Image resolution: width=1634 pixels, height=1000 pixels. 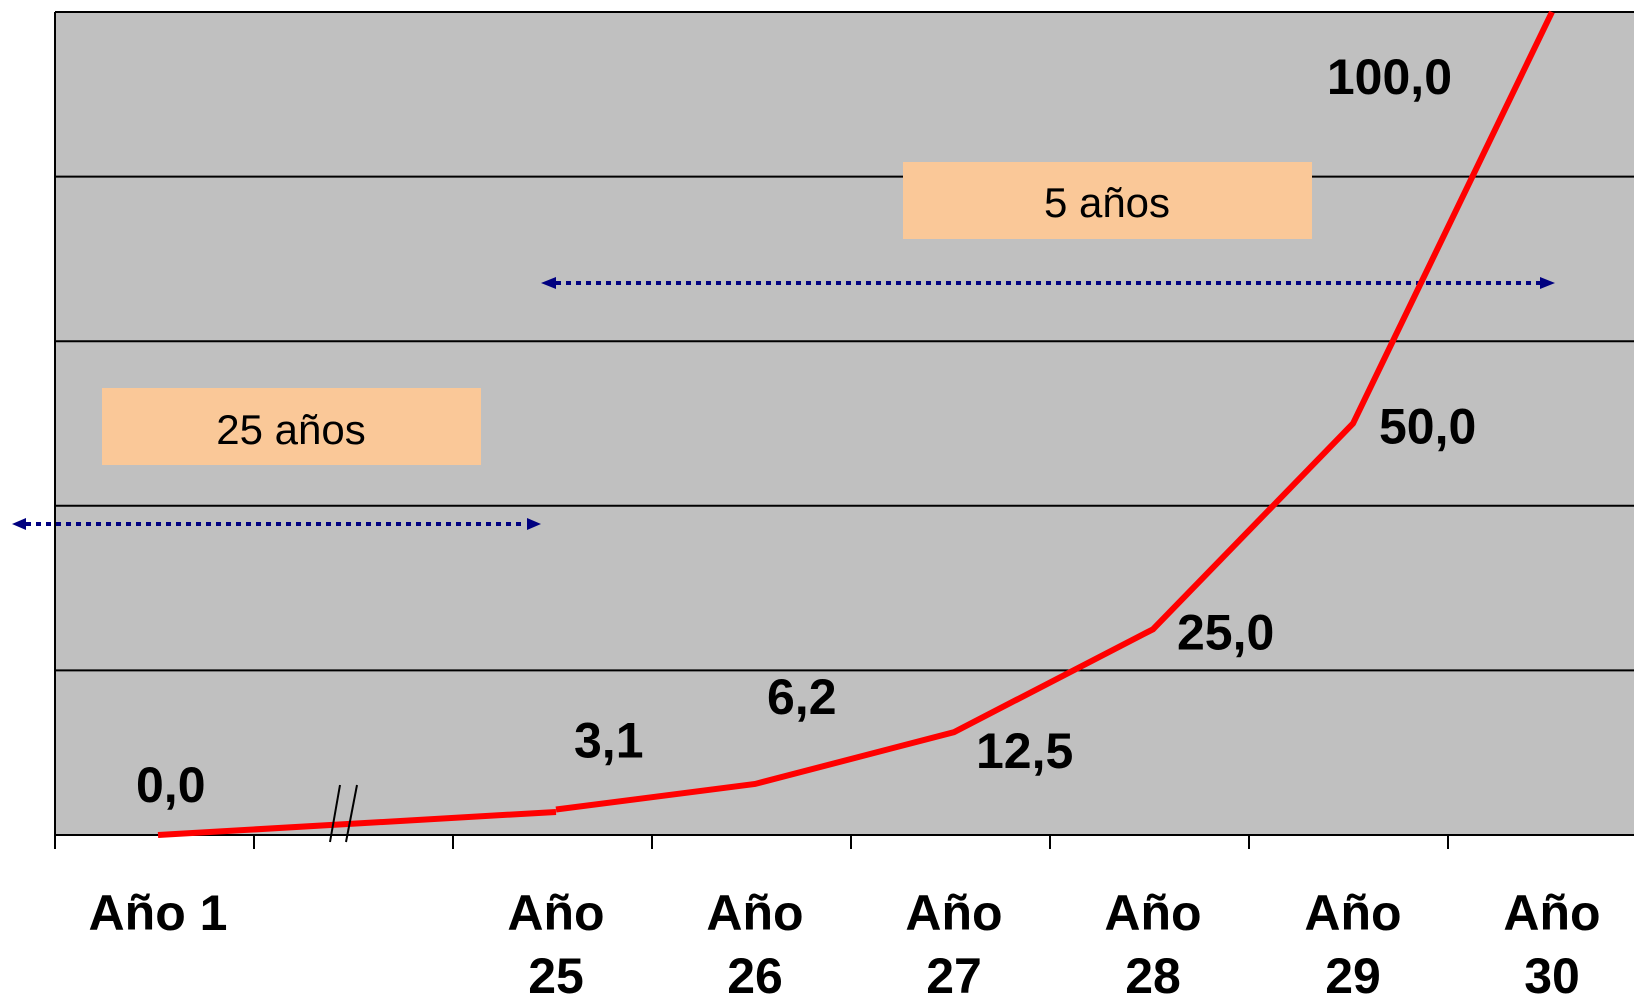 What do you see at coordinates (755, 974) in the screenshot?
I see `x-tick-label-line: 26` at bounding box center [755, 974].